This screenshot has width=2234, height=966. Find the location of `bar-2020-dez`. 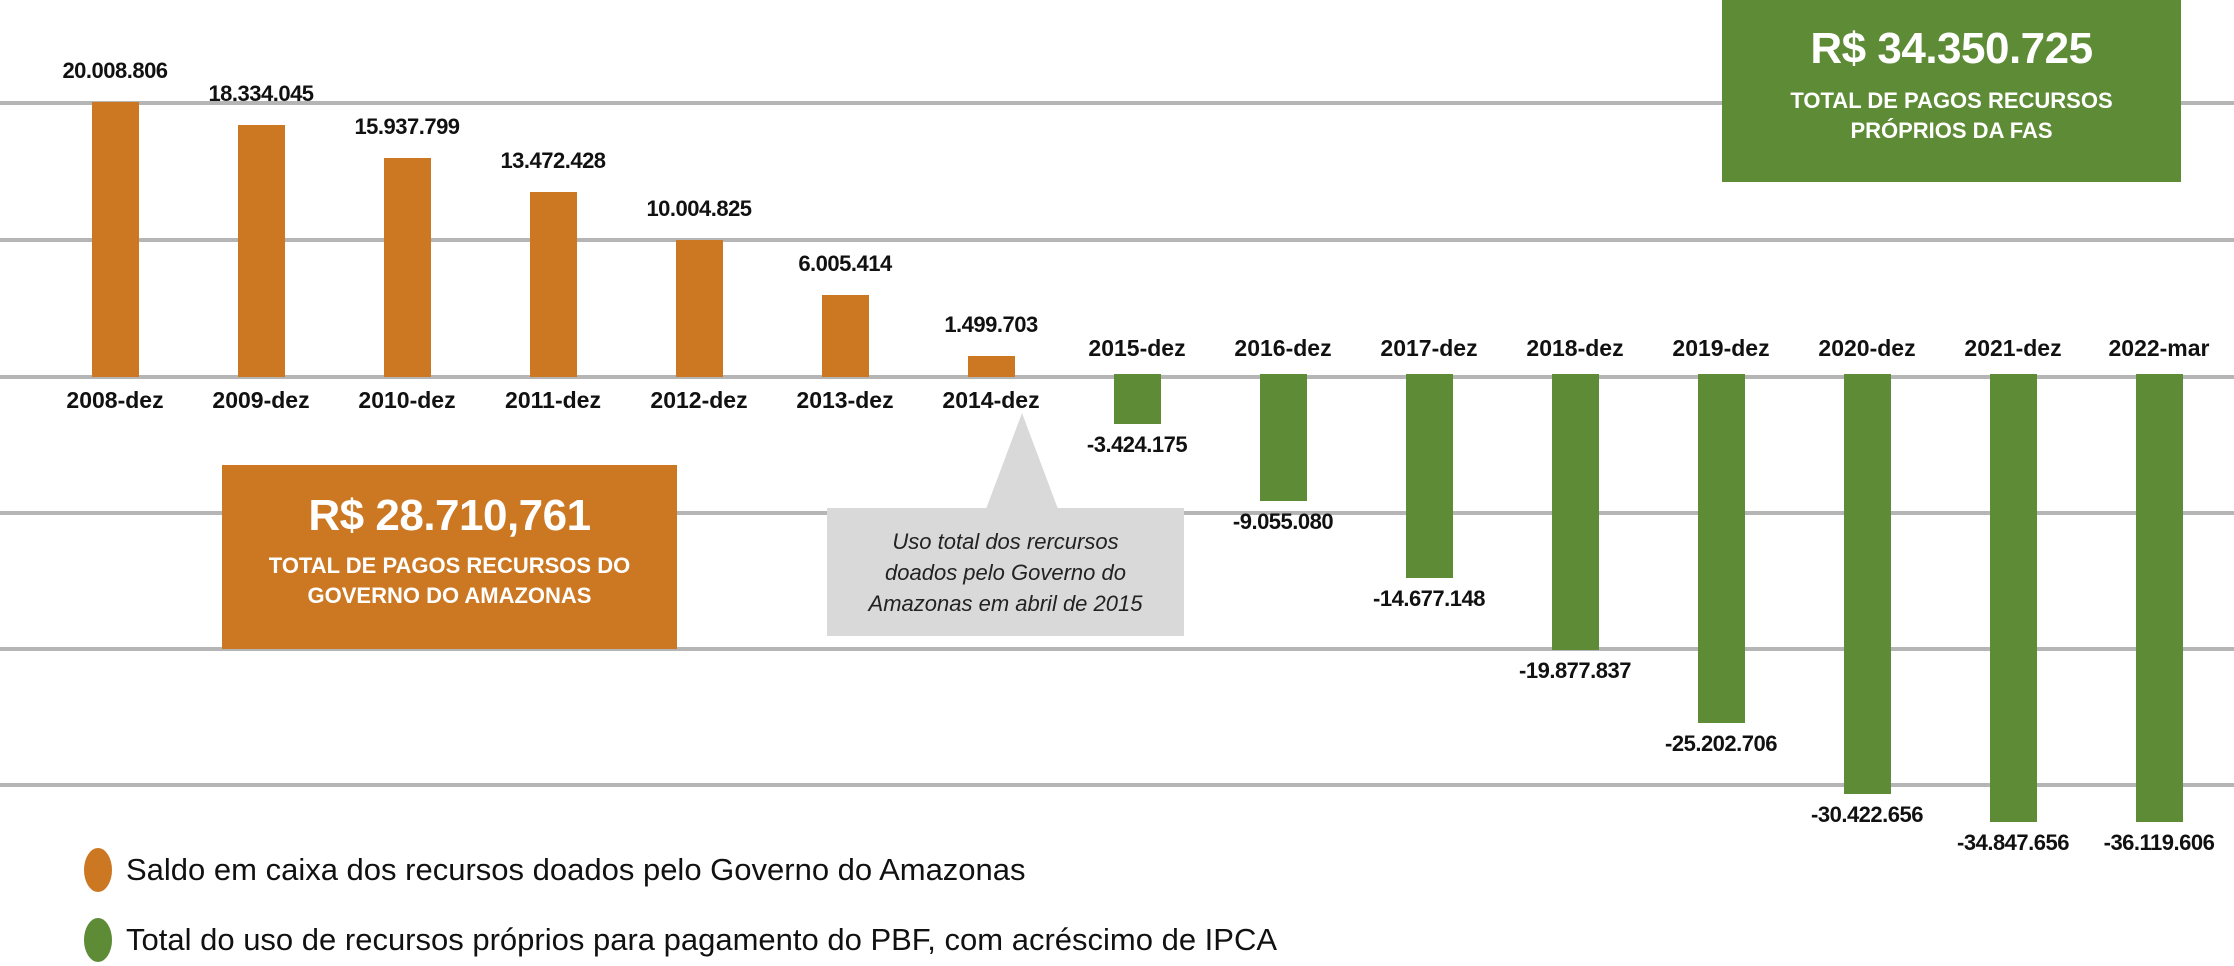

bar-2020-dez is located at coordinates (1867, 584).